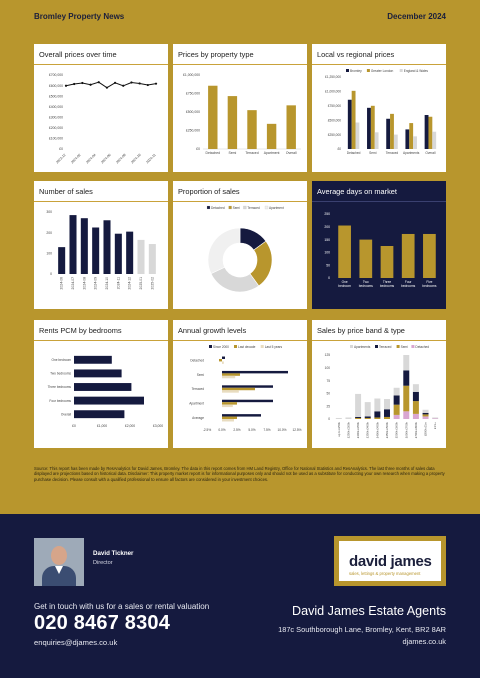 The width and height of the screenshot is (480, 678). I want to click on y-tick-label: 0, so click(51, 274).